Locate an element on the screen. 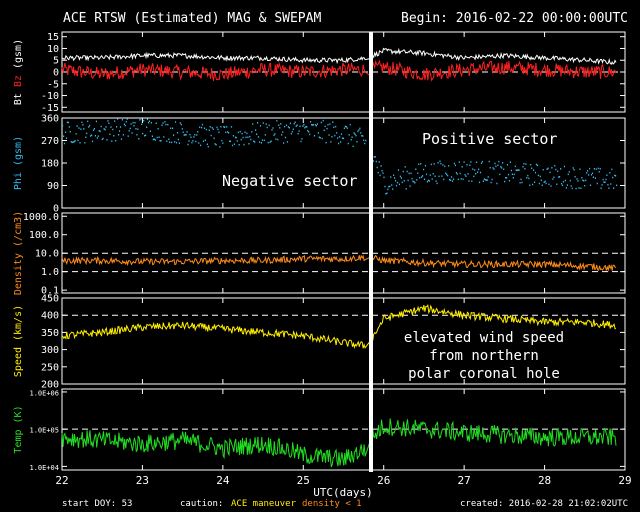 Image resolution: width=640 pixels, height=512 pixels. density-ytick-label: 10.0 is located at coordinates (47, 254).